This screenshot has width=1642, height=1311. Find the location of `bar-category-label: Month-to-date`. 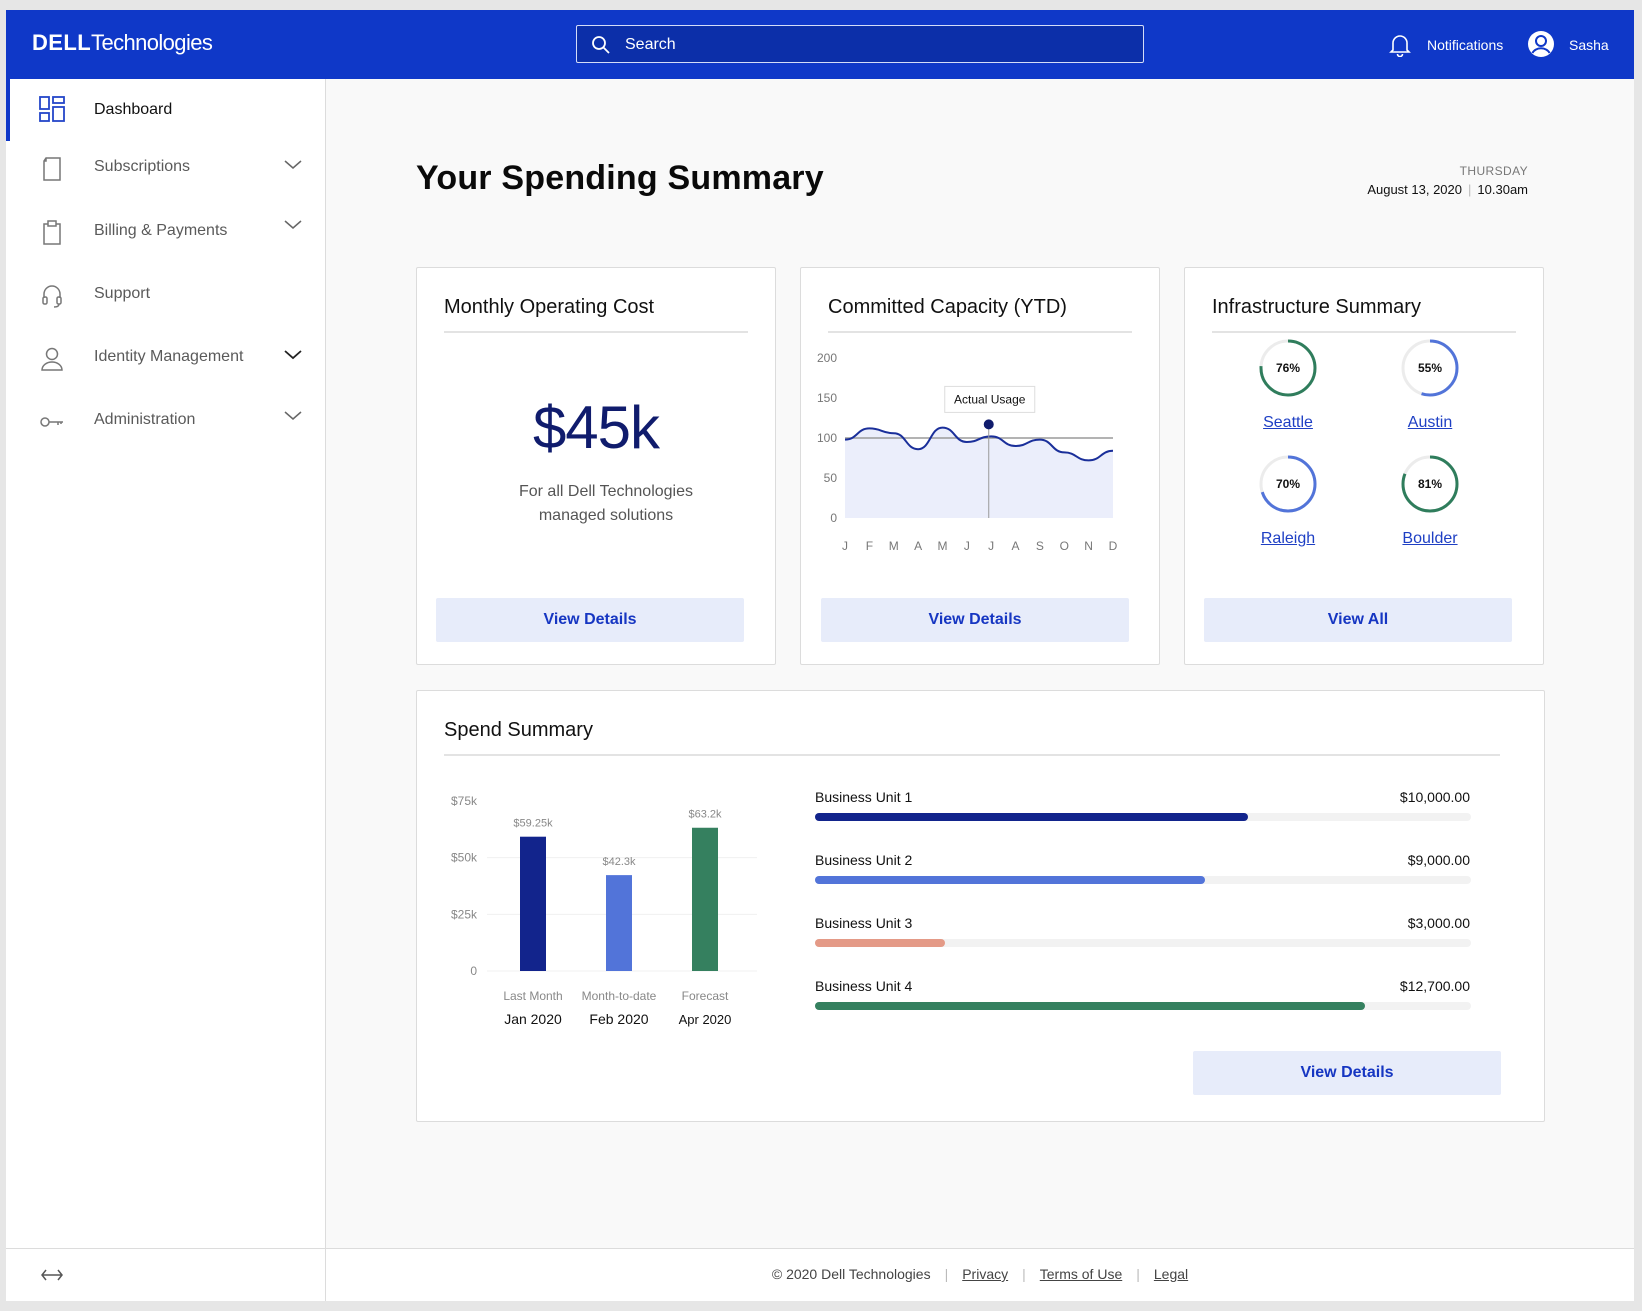

bar-category-label: Month-to-date is located at coordinates (619, 996).